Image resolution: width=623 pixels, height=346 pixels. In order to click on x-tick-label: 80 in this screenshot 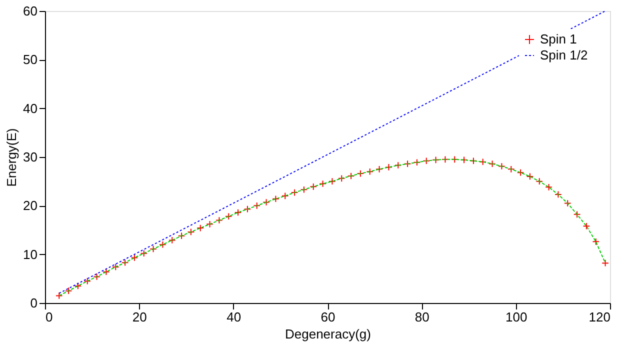, I will do `click(422, 317)`.